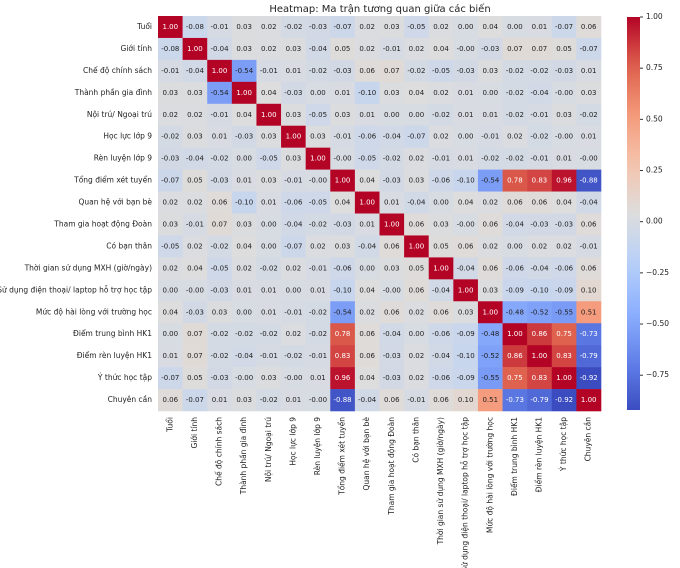 The width and height of the screenshot is (680, 568). What do you see at coordinates (219, 290) in the screenshot?
I see `cell-label: -0.03` at bounding box center [219, 290].